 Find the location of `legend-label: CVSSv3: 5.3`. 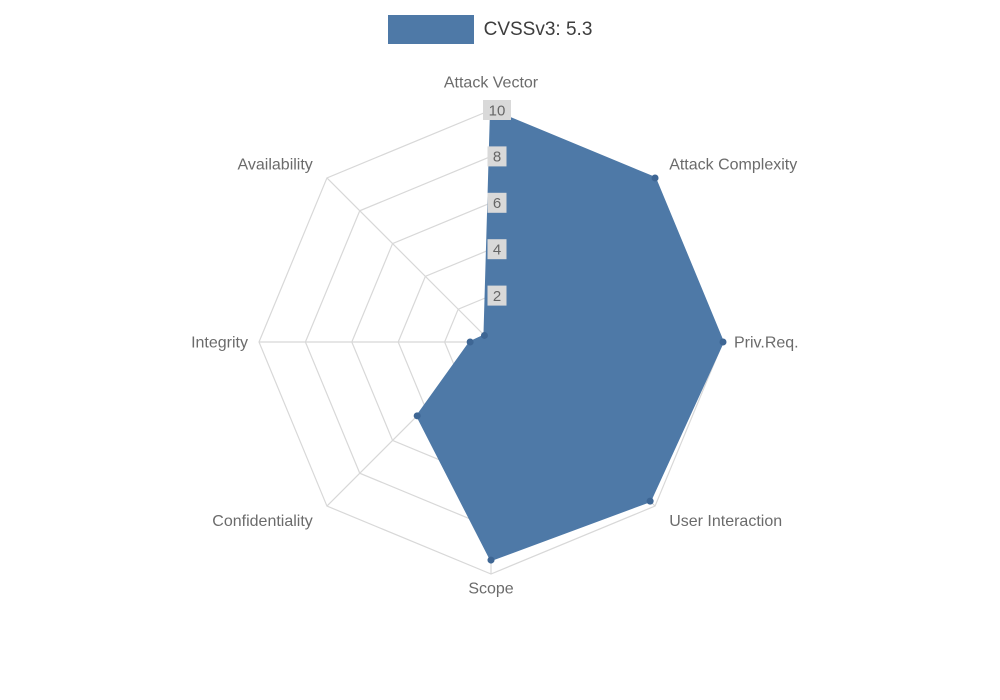

legend-label: CVSSv3: 5.3 is located at coordinates (538, 29).